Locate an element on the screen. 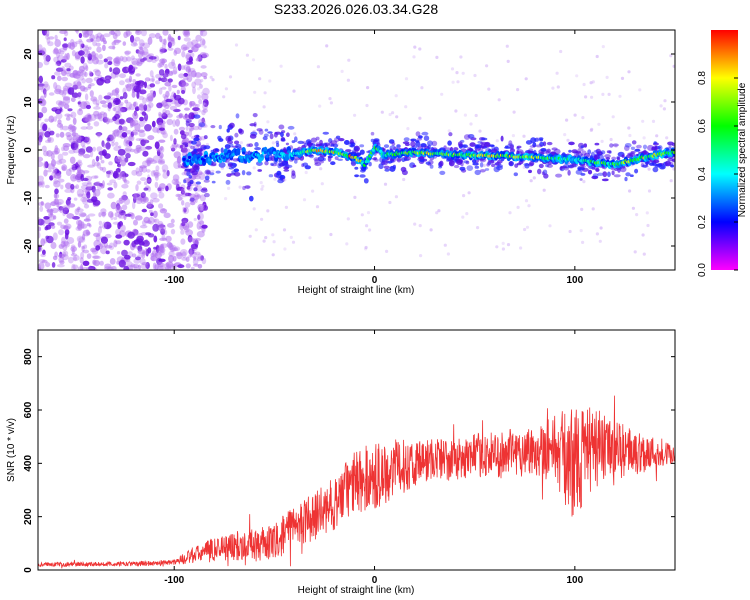 The width and height of the screenshot is (750, 600). trace-cell is located at coordinates (265, 152).